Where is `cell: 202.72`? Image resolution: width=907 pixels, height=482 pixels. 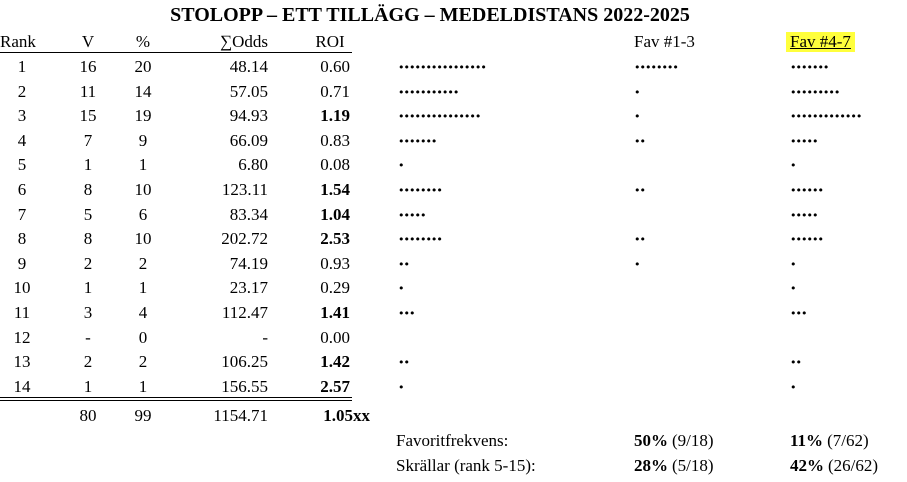
cell: 202.72 is located at coordinates (244, 239).